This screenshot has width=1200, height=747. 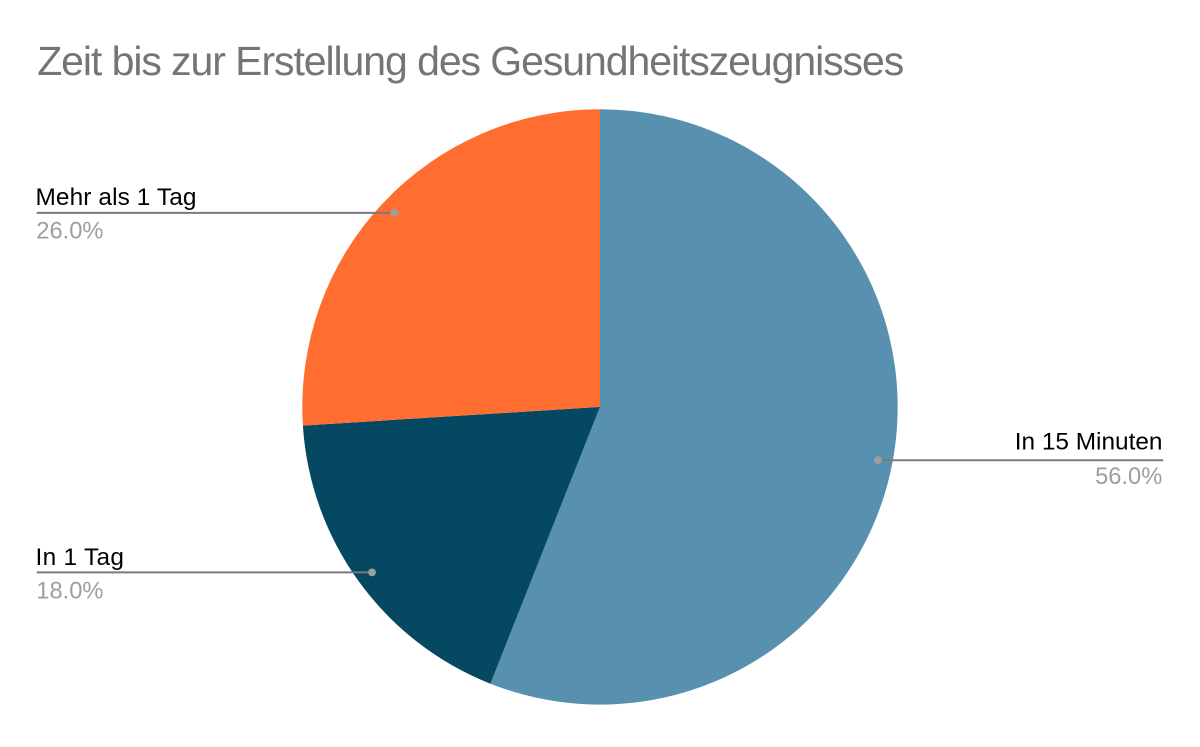 What do you see at coordinates (69, 231) in the screenshot?
I see `svg-text: 26.0%` at bounding box center [69, 231].